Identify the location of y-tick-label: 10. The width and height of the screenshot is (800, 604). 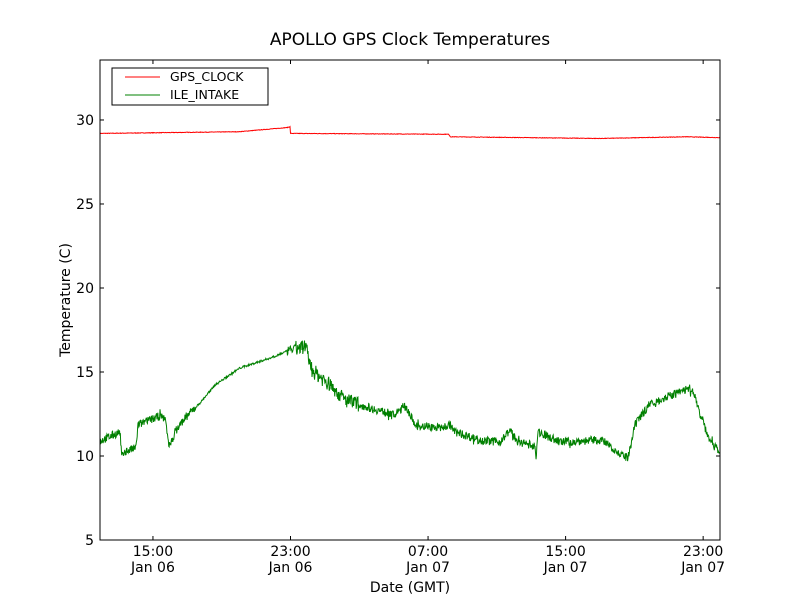
(85, 457).